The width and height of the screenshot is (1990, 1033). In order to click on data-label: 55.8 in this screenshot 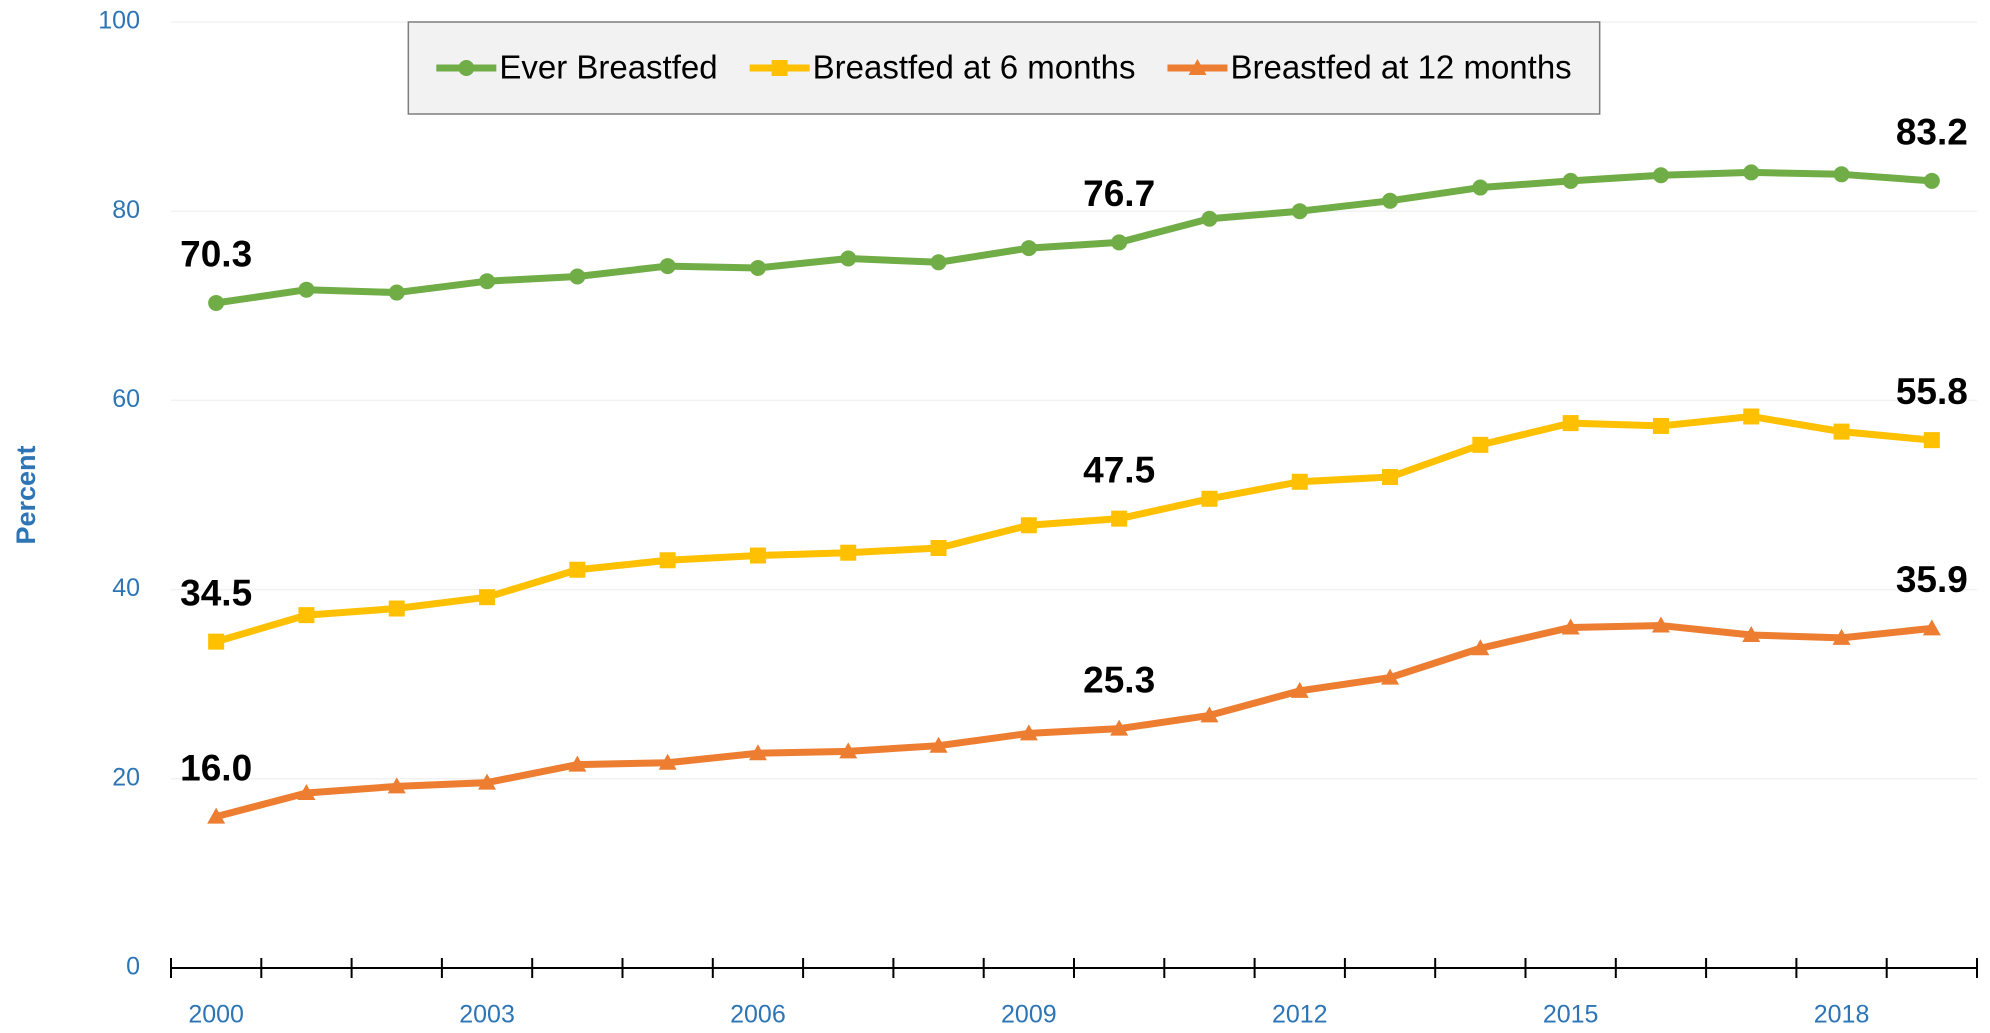, I will do `click(1932, 391)`.